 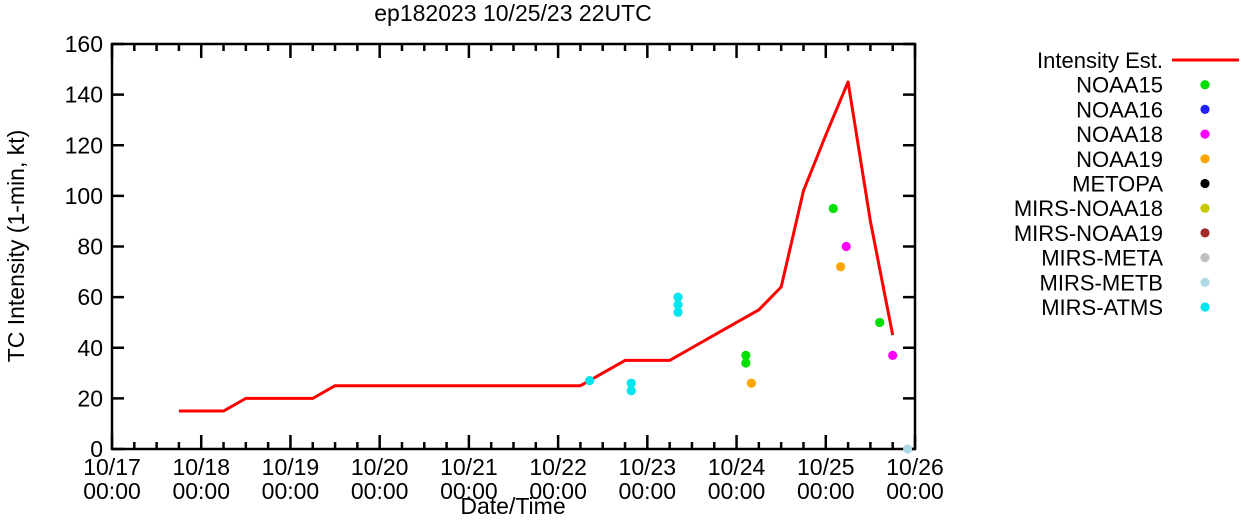 I want to click on legend-label: NOAA18, so click(x=1119, y=134).